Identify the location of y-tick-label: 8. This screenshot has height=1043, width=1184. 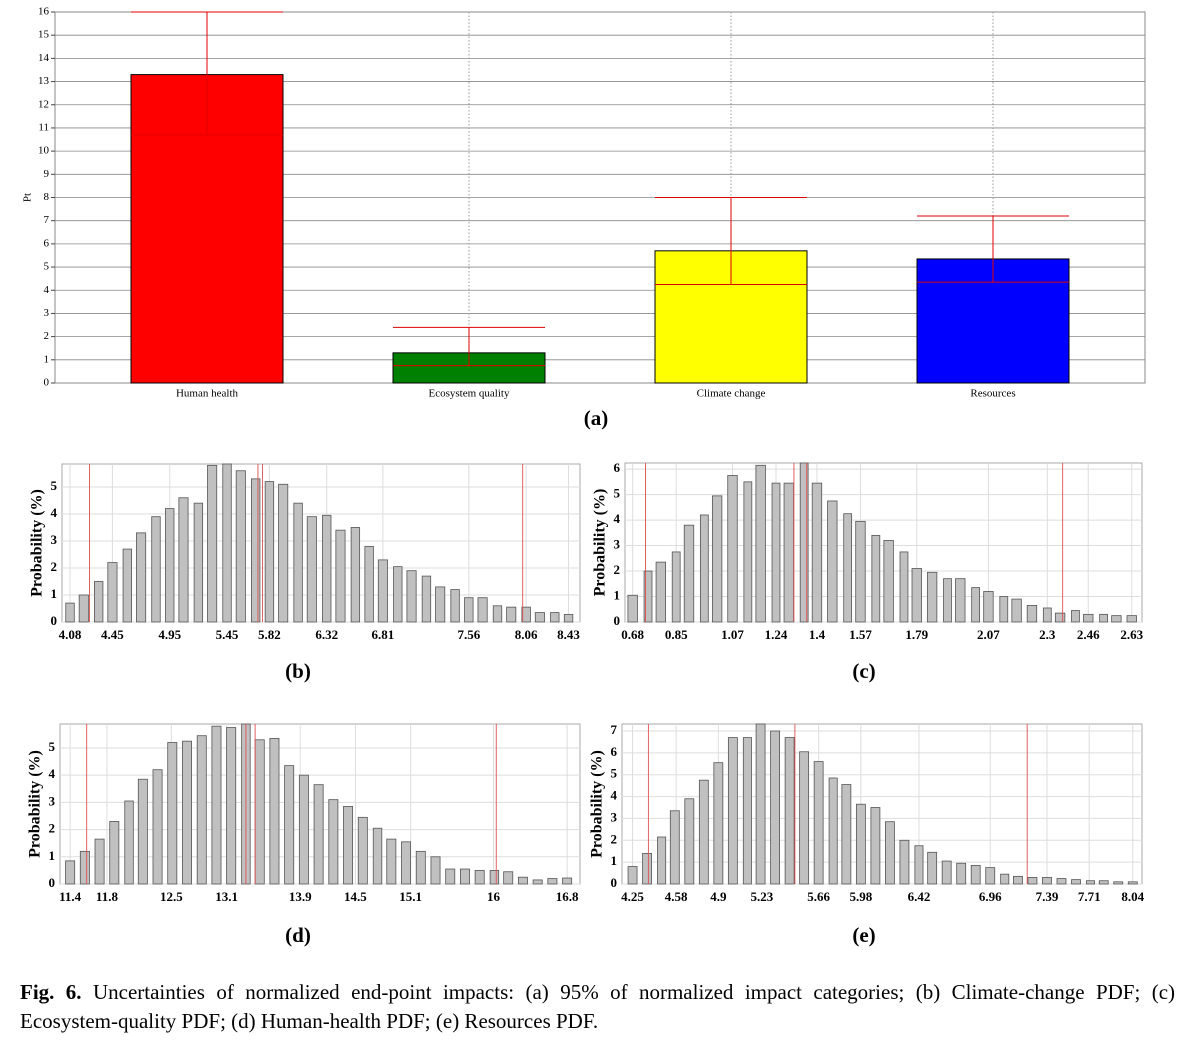
(47, 197).